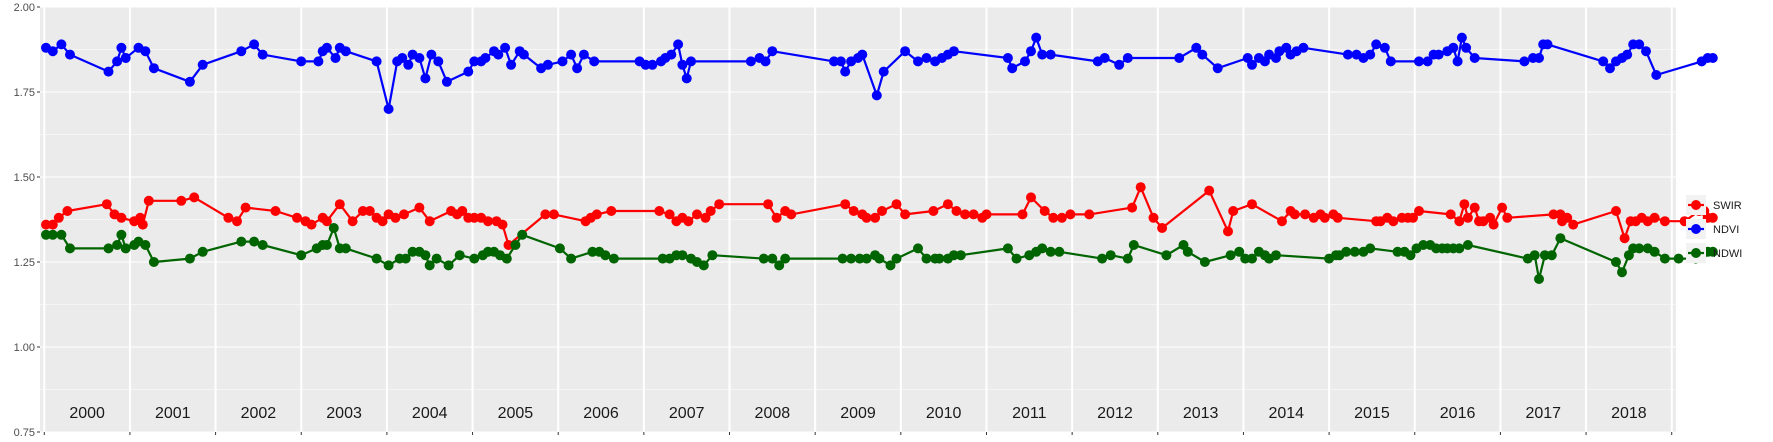 The height and width of the screenshot is (442, 1773). I want to click on year-label: 2005, so click(516, 413).